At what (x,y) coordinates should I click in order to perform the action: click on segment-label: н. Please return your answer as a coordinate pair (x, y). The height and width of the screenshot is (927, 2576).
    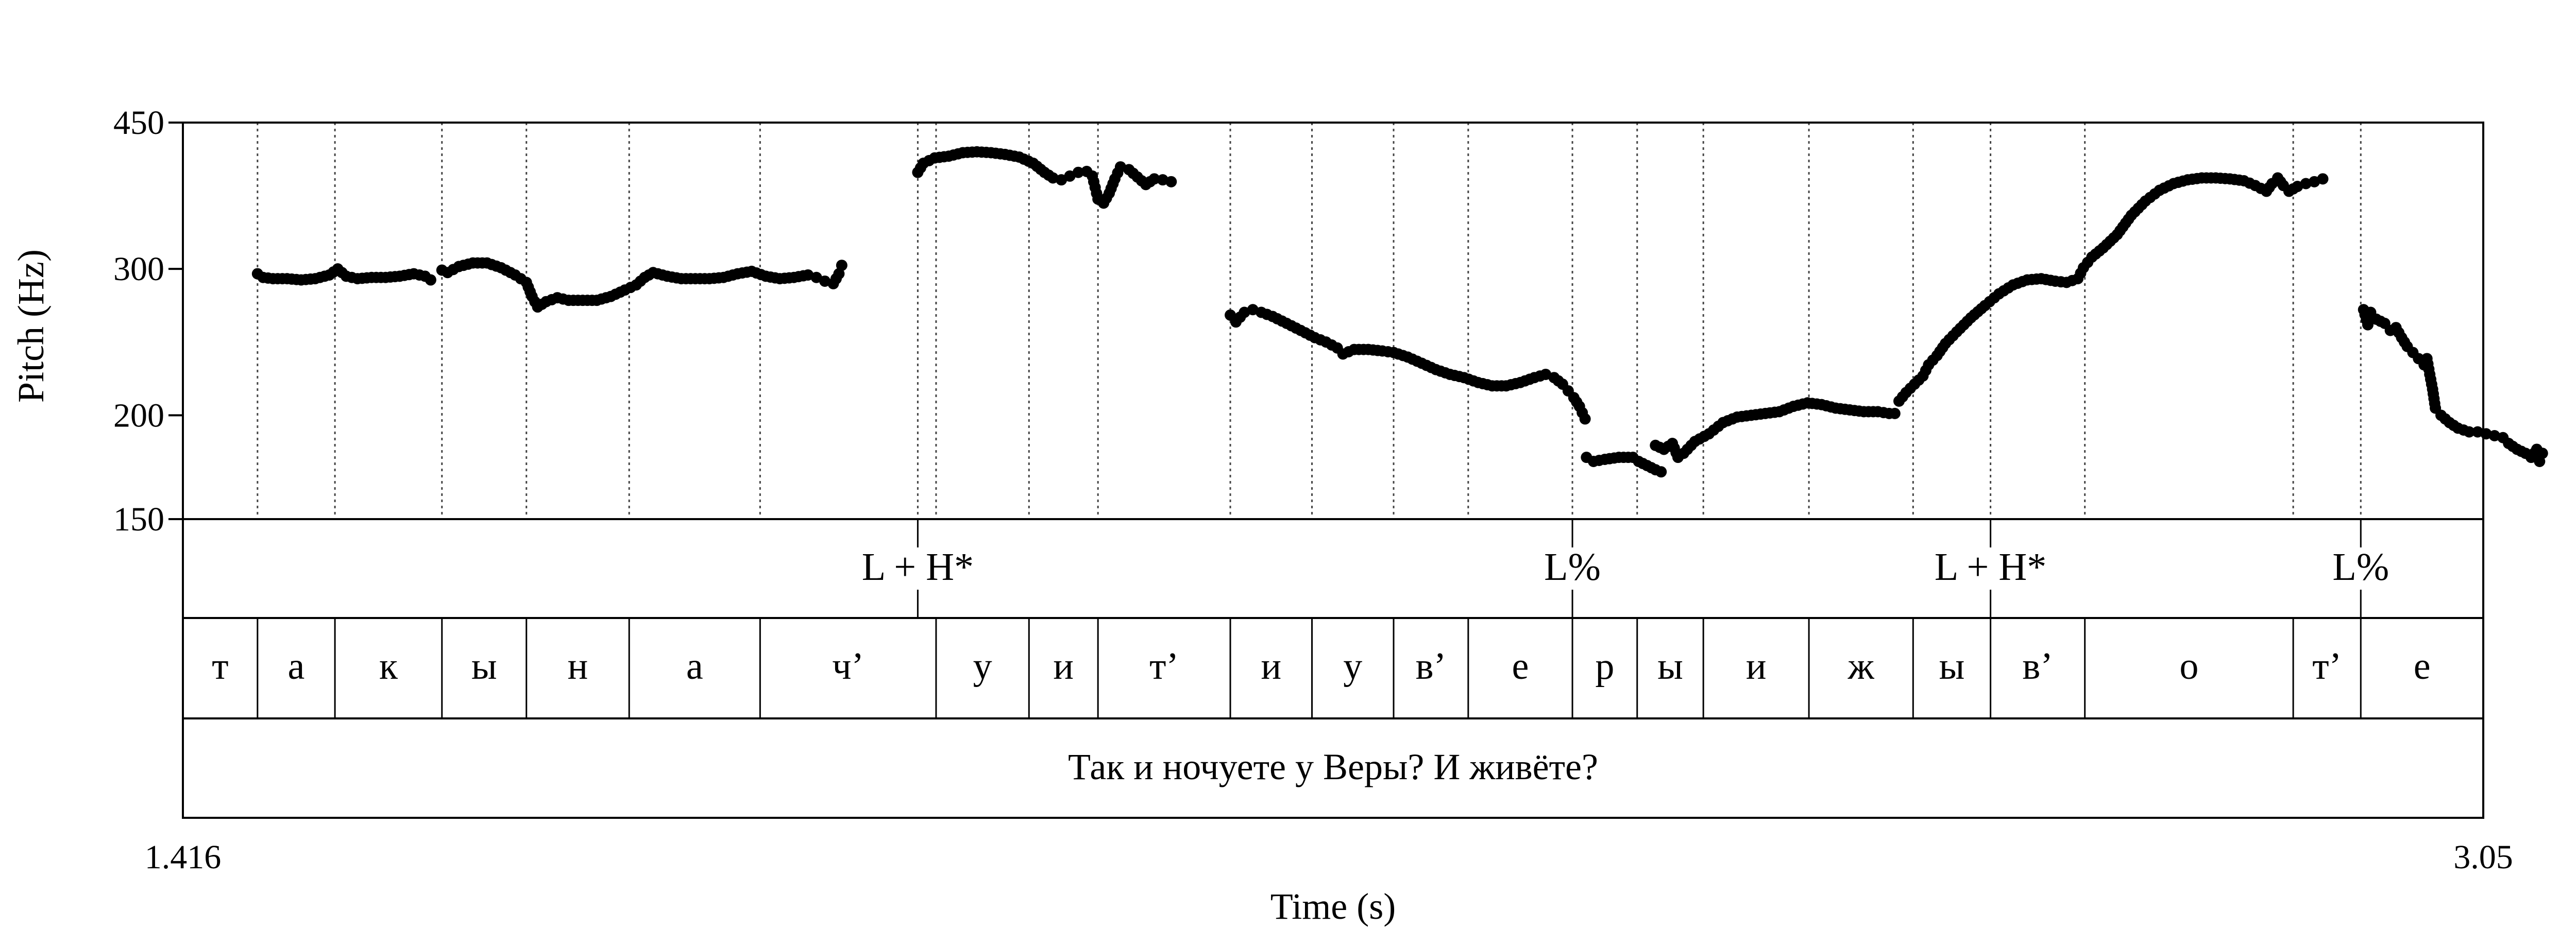
    Looking at the image, I should click on (578, 666).